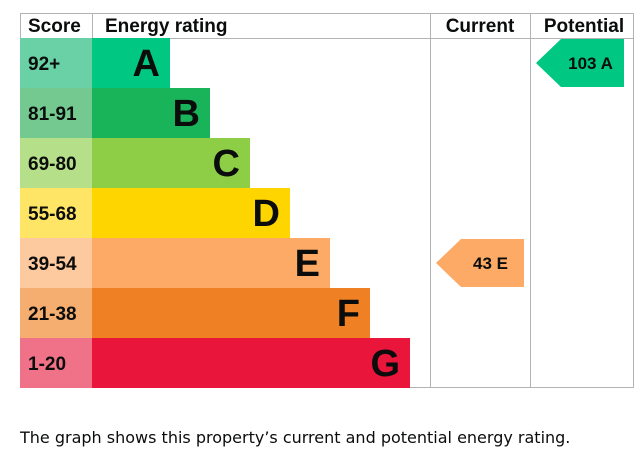  Describe the element at coordinates (146, 64) in the screenshot. I see `rating-letter-a: A` at that location.